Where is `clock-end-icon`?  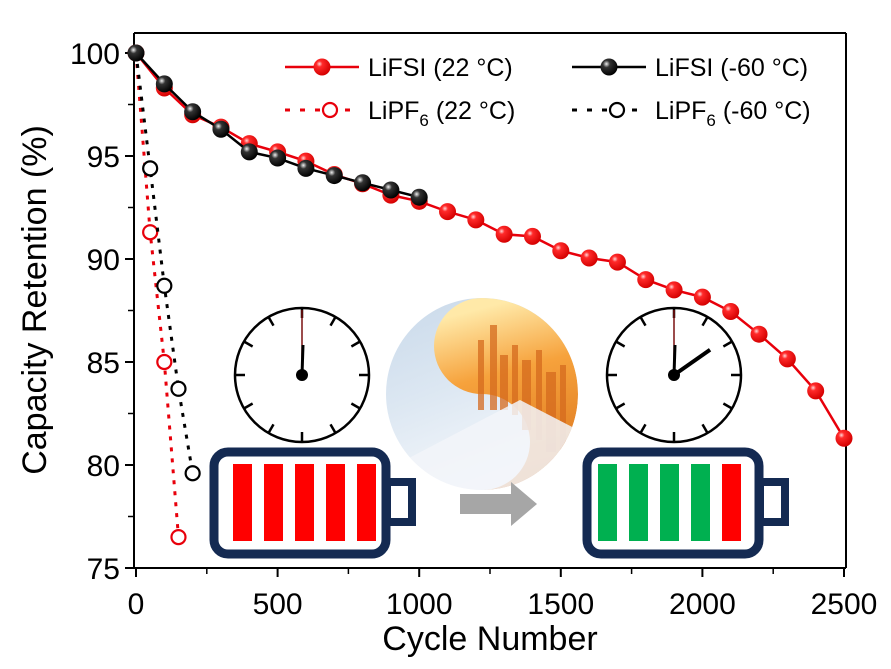
clock-end-icon is located at coordinates (674, 375).